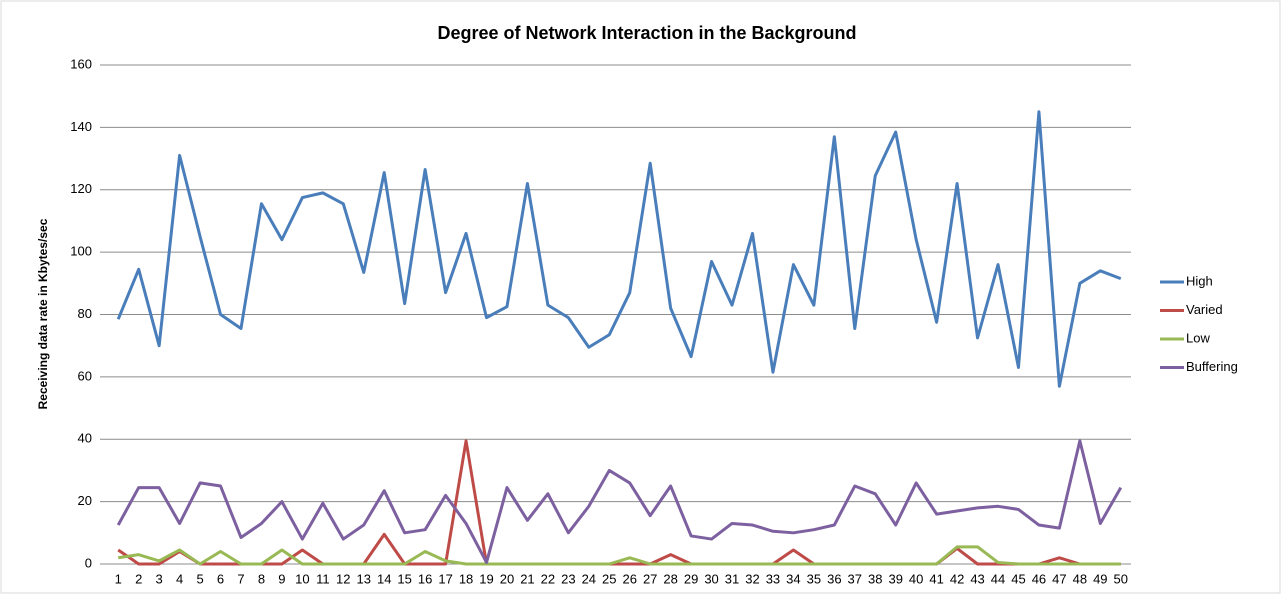 Image resolution: width=1282 pixels, height=595 pixels. Describe the element at coordinates (998, 578) in the screenshot. I see `x-tick-label: 44` at that location.